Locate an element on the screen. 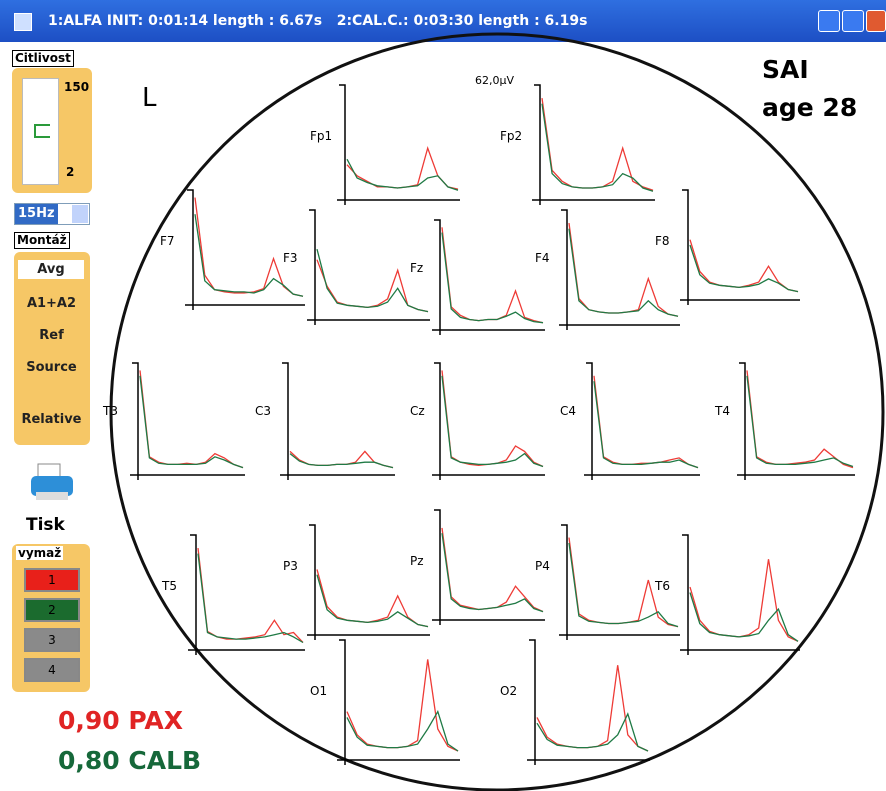 This screenshot has height=791, width=886. electrode-label: T3 is located at coordinates (110, 411).